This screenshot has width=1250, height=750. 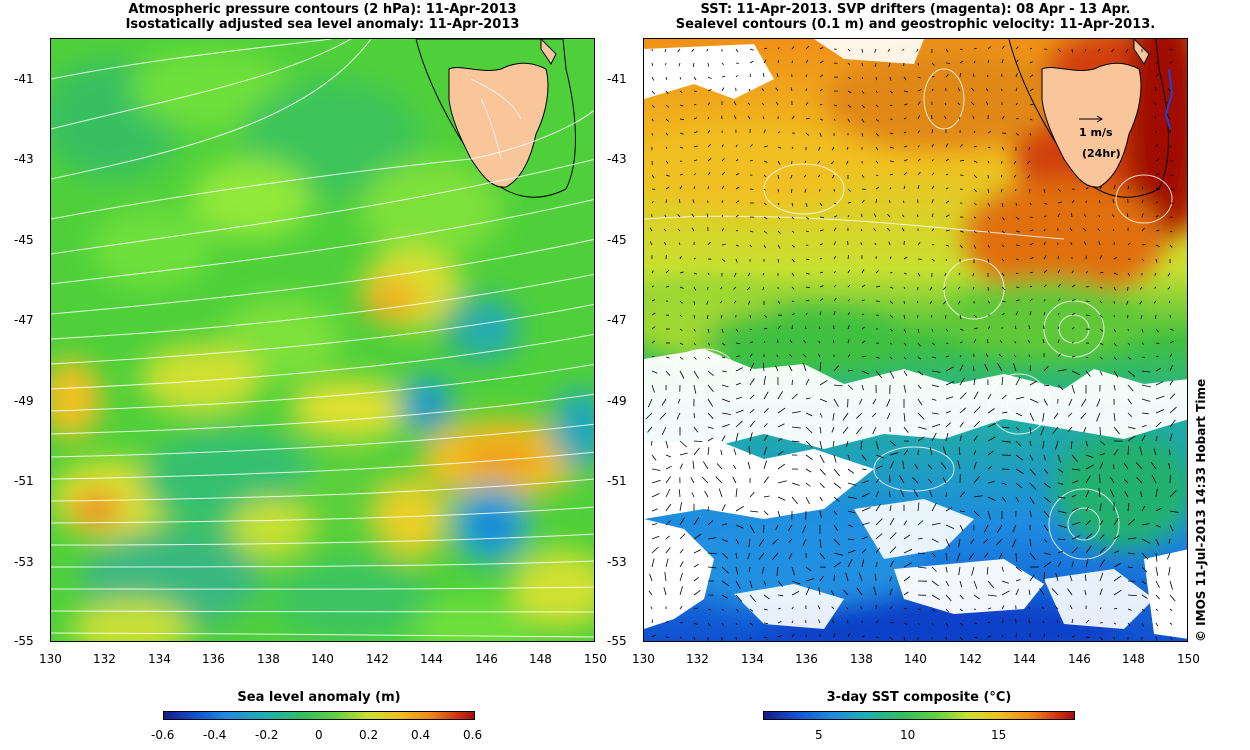 I want to click on left-y-tick: -47, so click(x=24, y=320).